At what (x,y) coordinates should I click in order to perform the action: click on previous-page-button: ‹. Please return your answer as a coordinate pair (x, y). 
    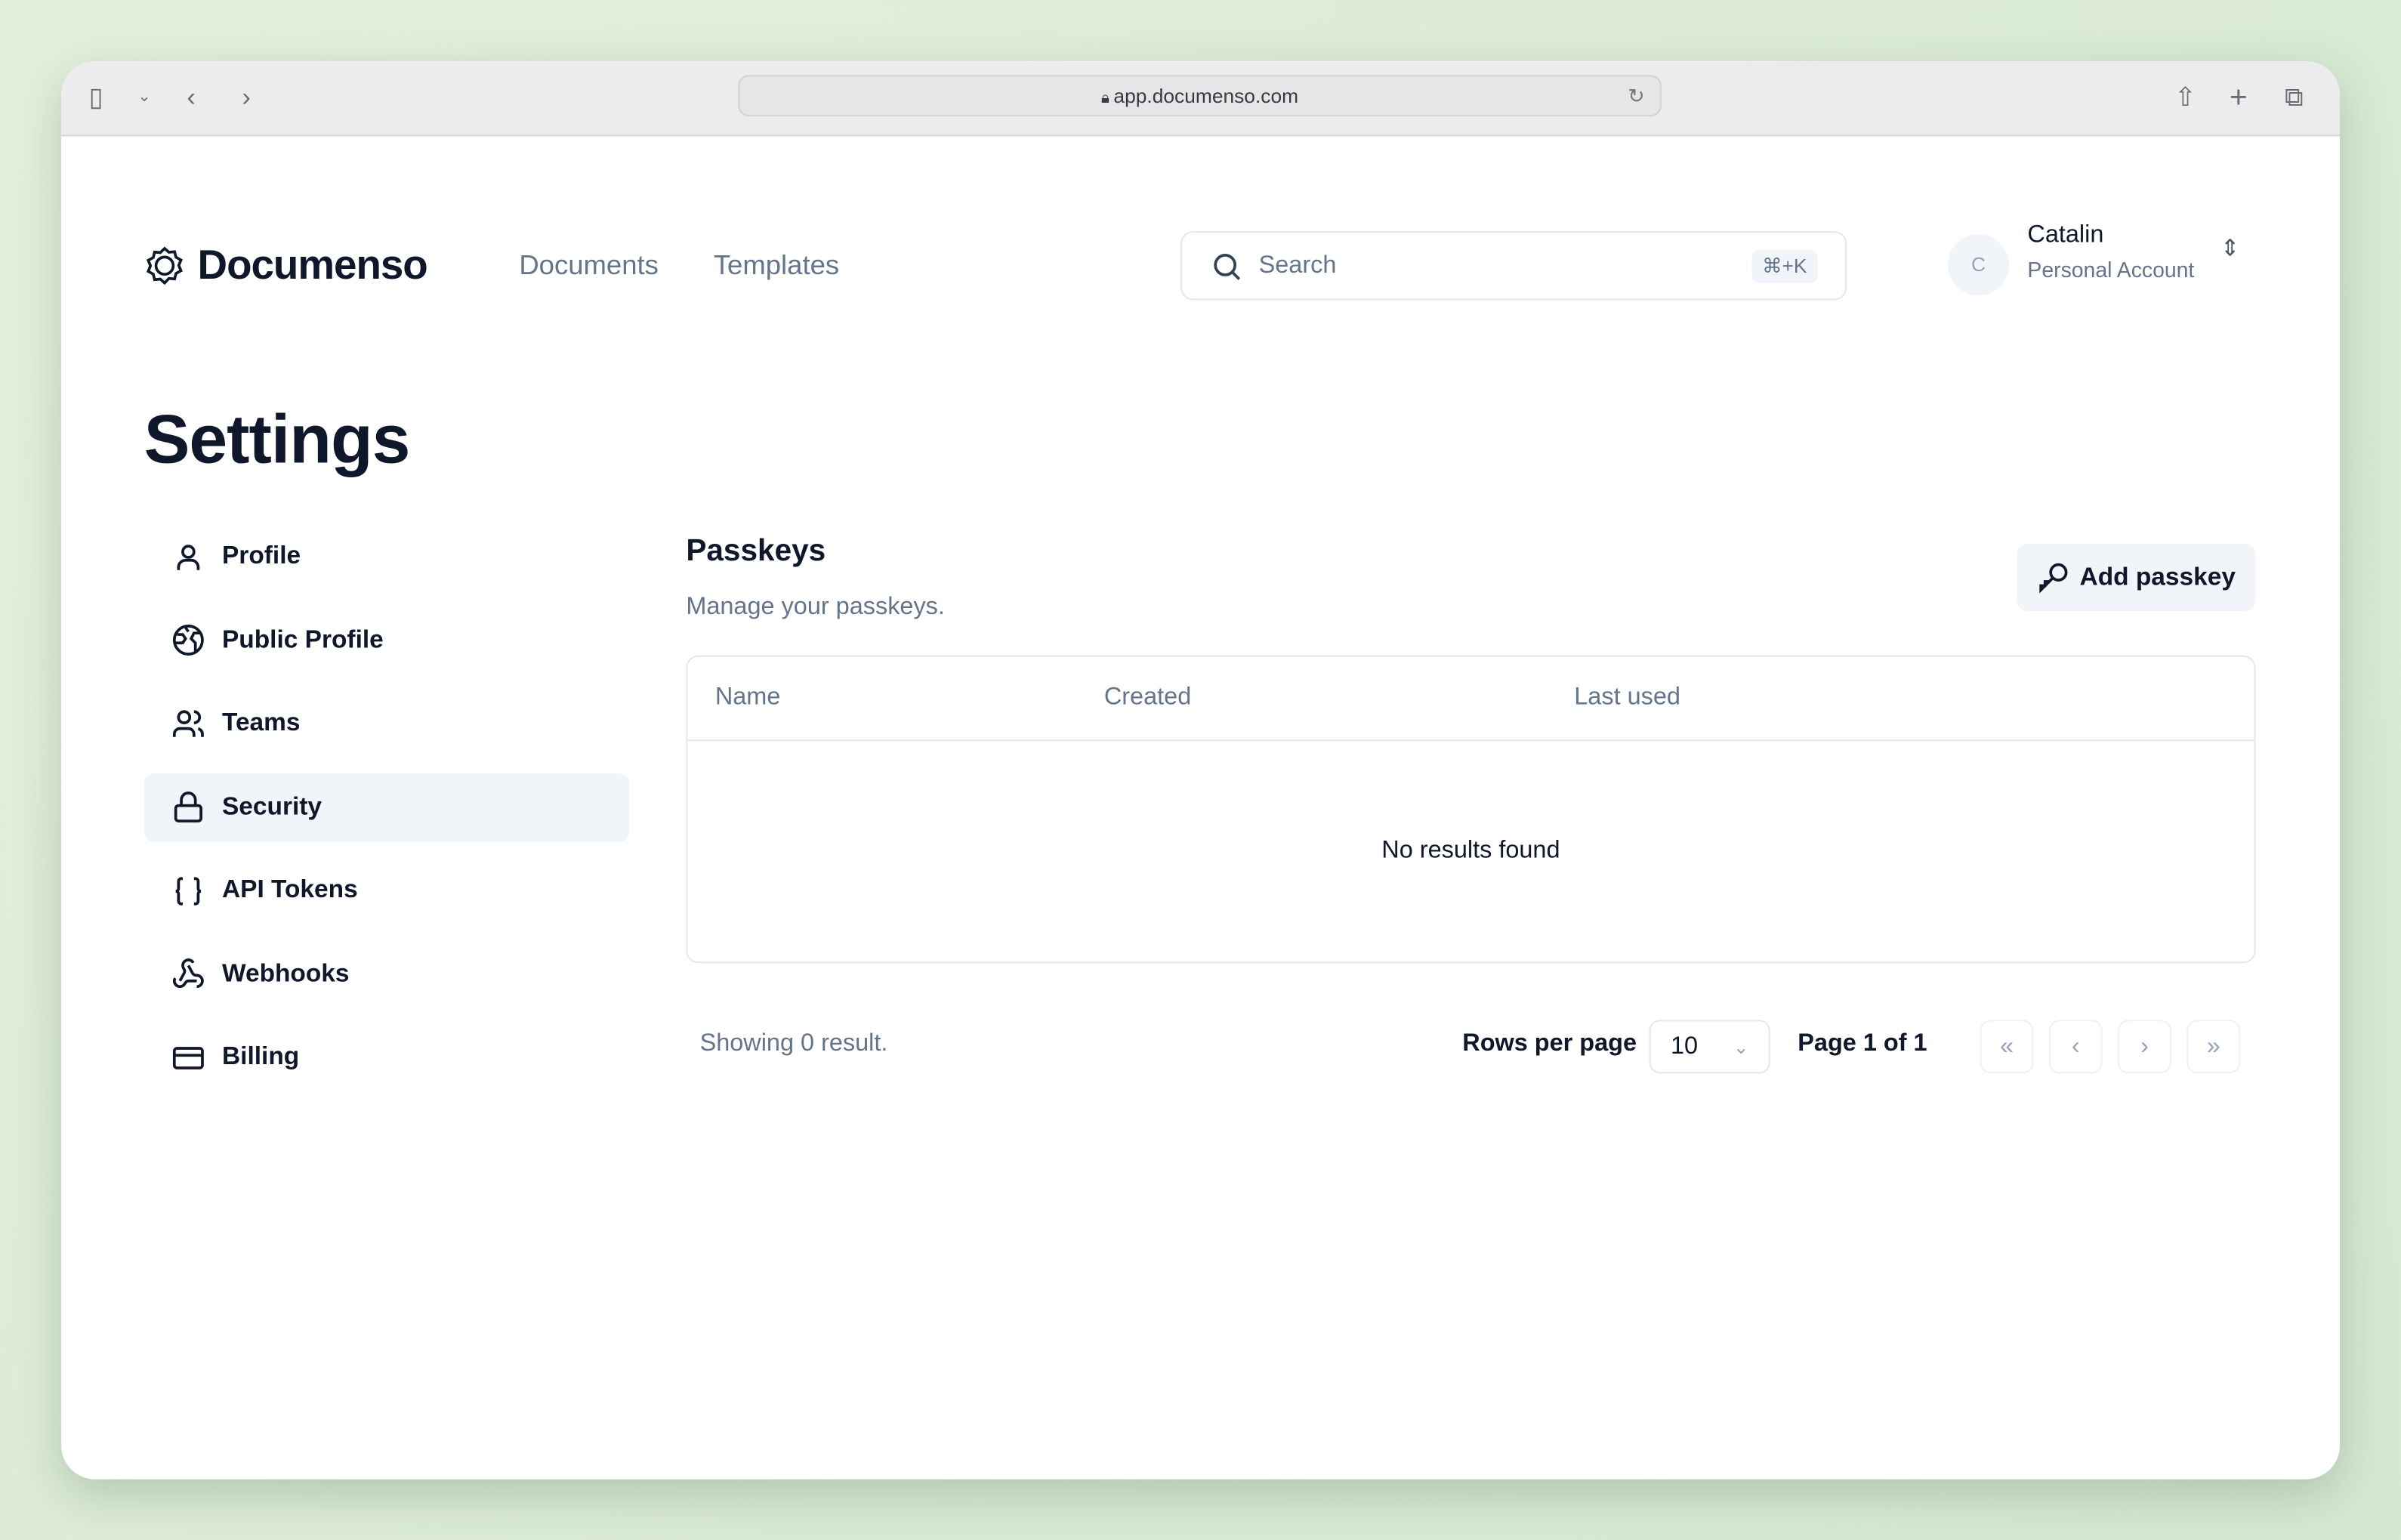
    Looking at the image, I should click on (2075, 1047).